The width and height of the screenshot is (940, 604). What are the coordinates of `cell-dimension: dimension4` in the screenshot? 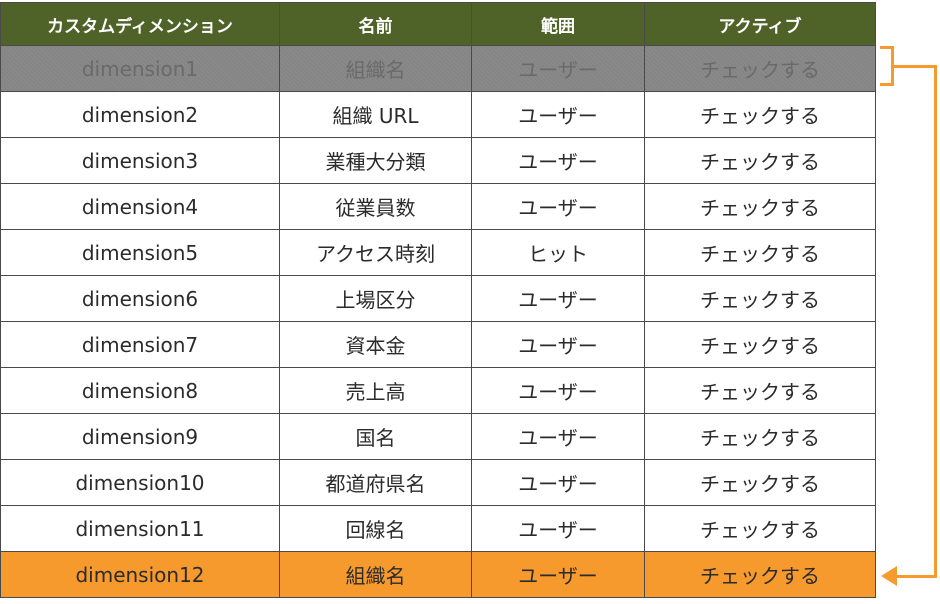 It's located at (140, 206).